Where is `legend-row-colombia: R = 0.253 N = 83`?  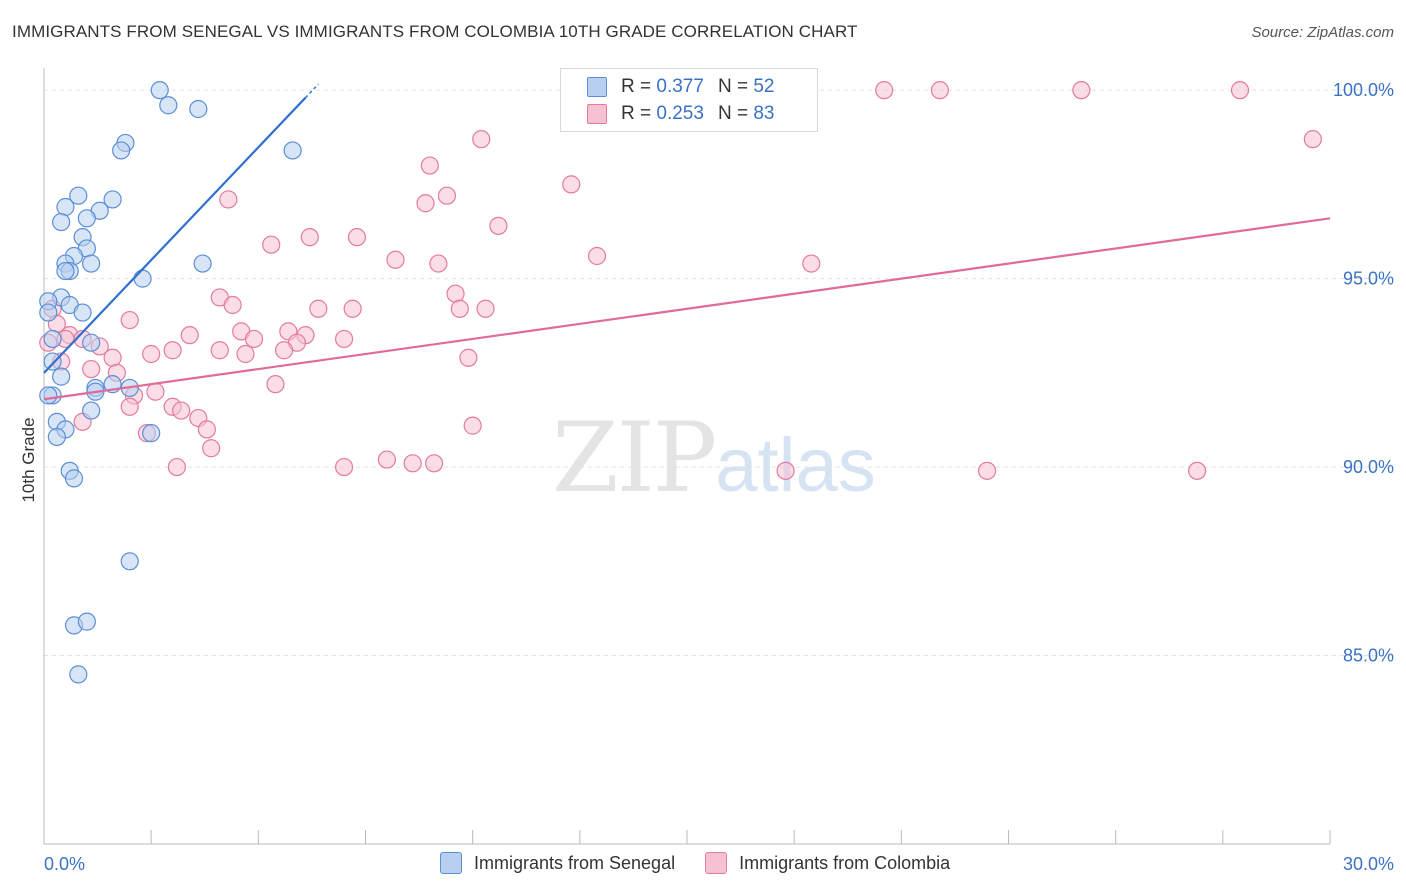
legend-row-colombia: R = 0.253 N = 83 is located at coordinates (680, 114).